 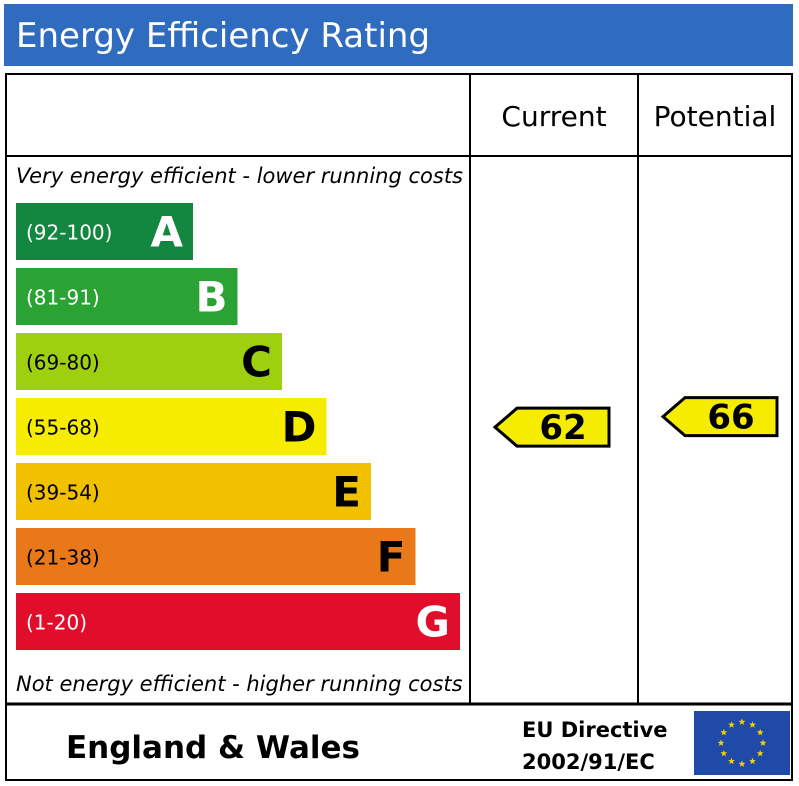 I want to click on rating-indicators: 62 66, so click(x=635, y=422).